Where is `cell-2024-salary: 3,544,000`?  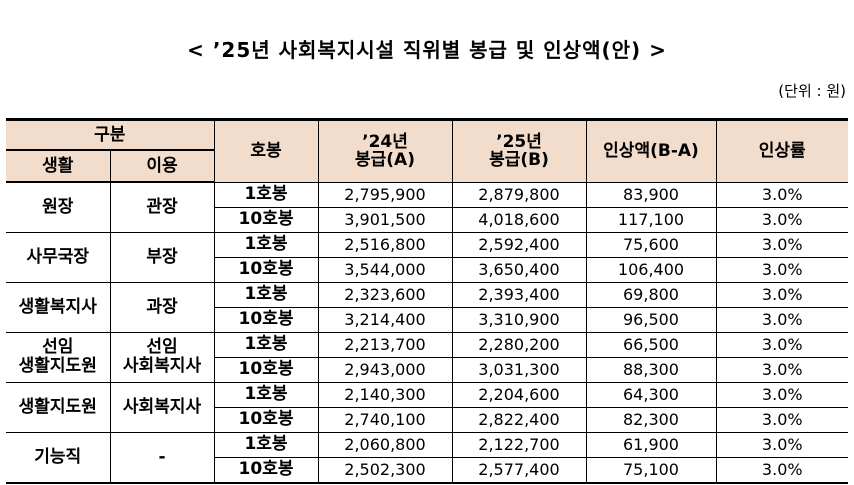
cell-2024-salary: 3,544,000 is located at coordinates (385, 269).